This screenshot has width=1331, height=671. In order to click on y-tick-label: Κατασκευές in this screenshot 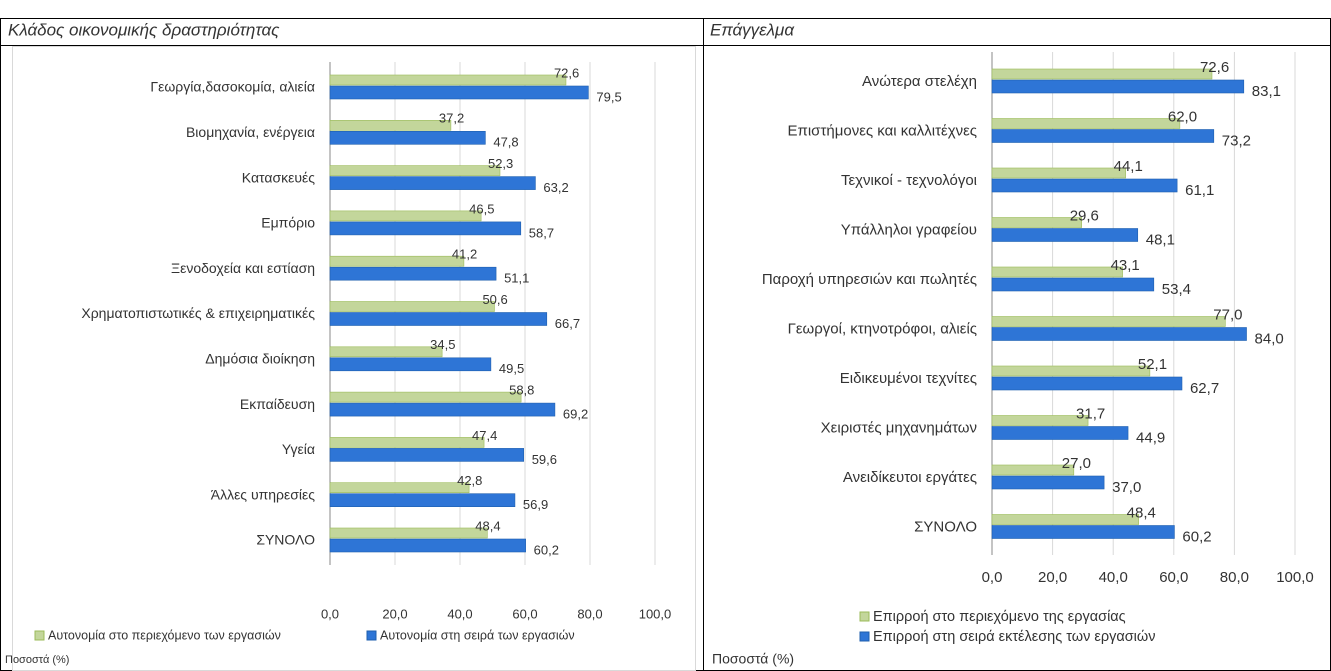, I will do `click(278, 177)`.